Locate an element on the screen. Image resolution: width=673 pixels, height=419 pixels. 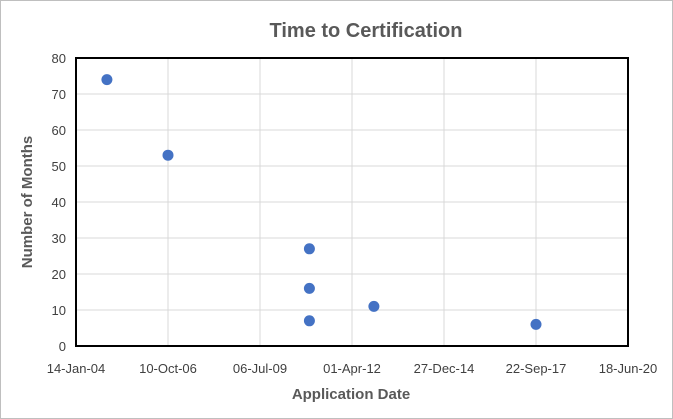
y-axis-label: Number of Months is located at coordinates (27, 202).